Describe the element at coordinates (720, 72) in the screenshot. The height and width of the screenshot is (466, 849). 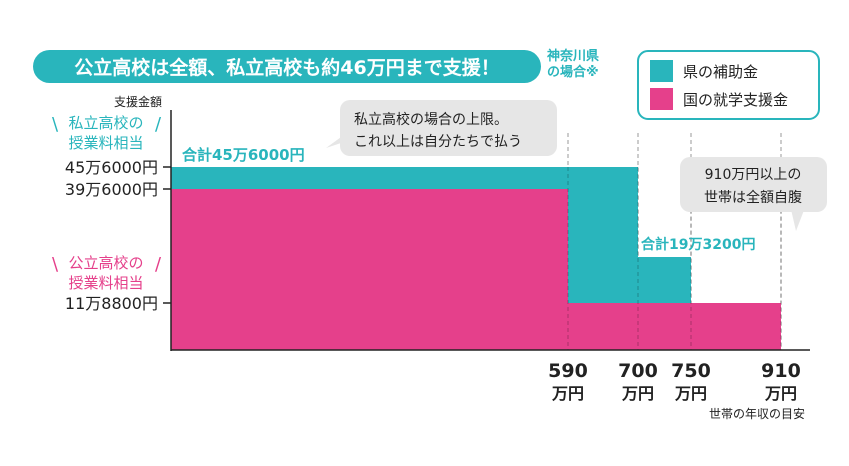
I see `legend-label-prefectural: 県の補助金` at that location.